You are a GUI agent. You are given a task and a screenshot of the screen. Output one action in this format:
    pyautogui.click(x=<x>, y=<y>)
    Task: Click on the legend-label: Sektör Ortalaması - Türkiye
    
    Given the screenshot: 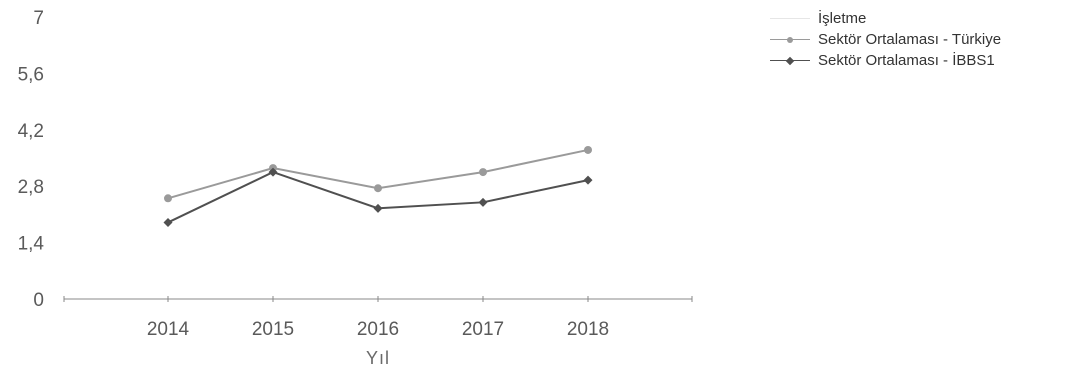 What is the action you would take?
    pyautogui.click(x=910, y=39)
    